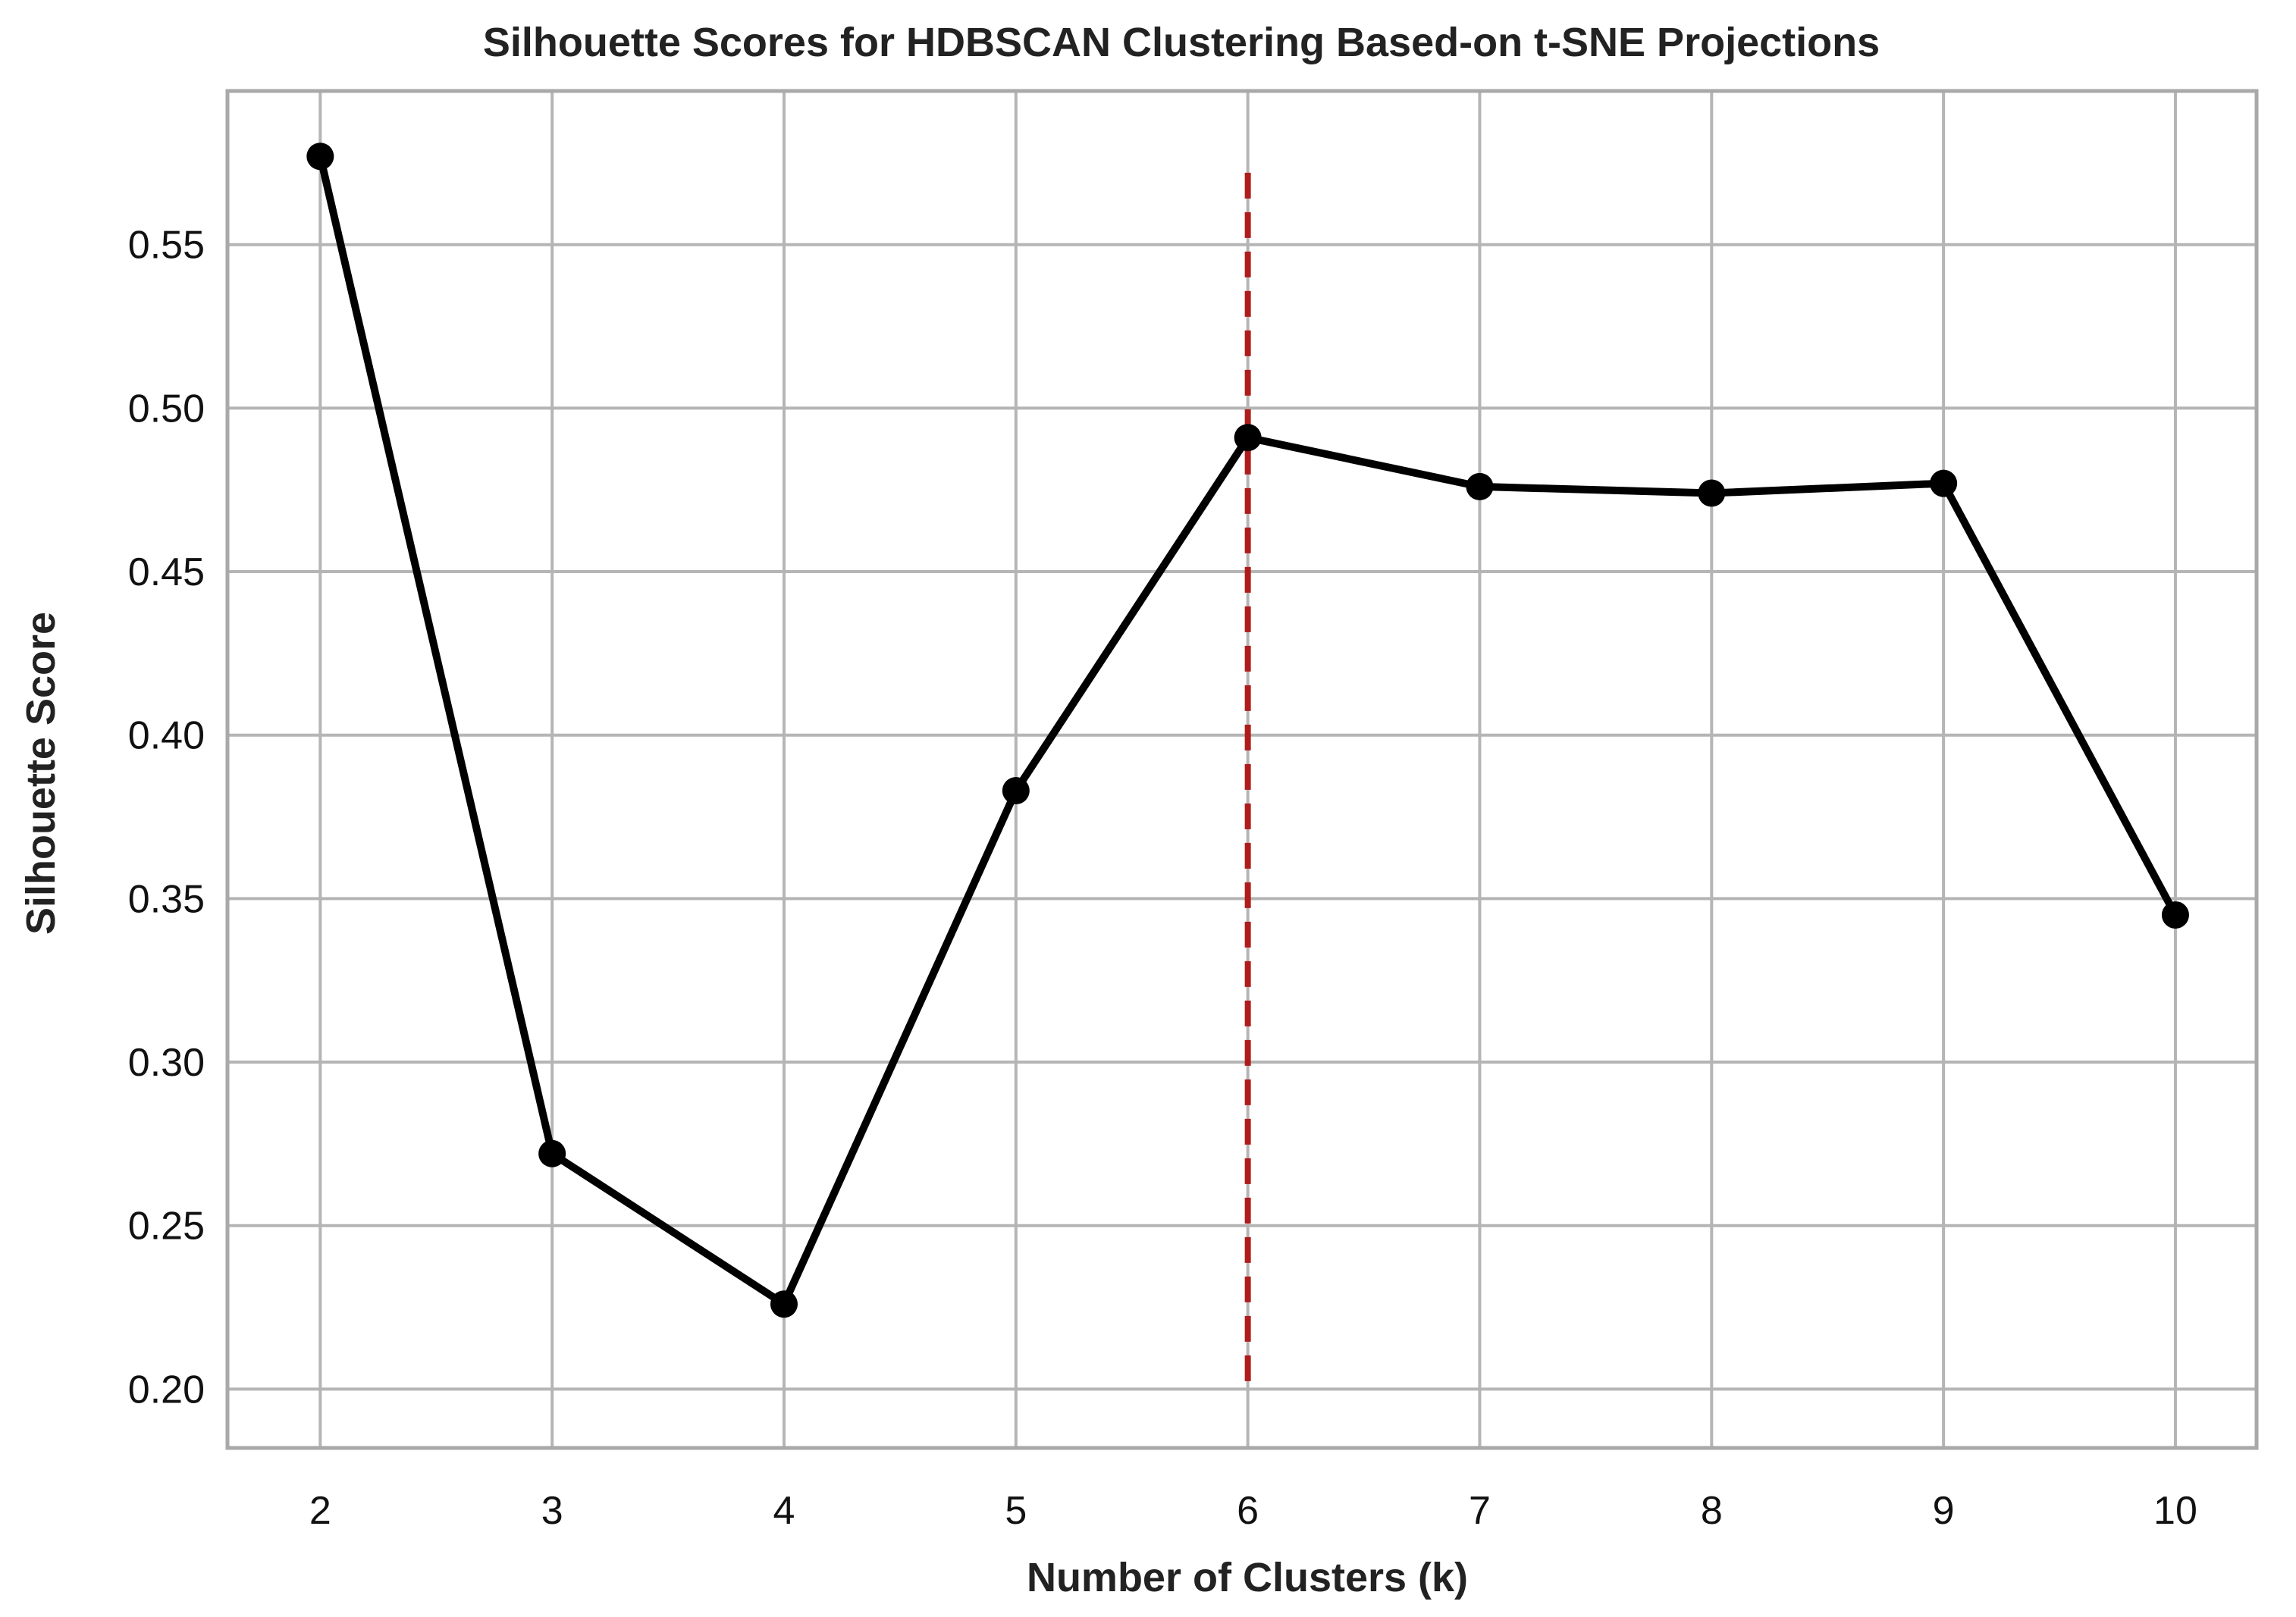 Image resolution: width=2296 pixels, height=1617 pixels. What do you see at coordinates (552, 1511) in the screenshot?
I see `x-tick-label: 3` at bounding box center [552, 1511].